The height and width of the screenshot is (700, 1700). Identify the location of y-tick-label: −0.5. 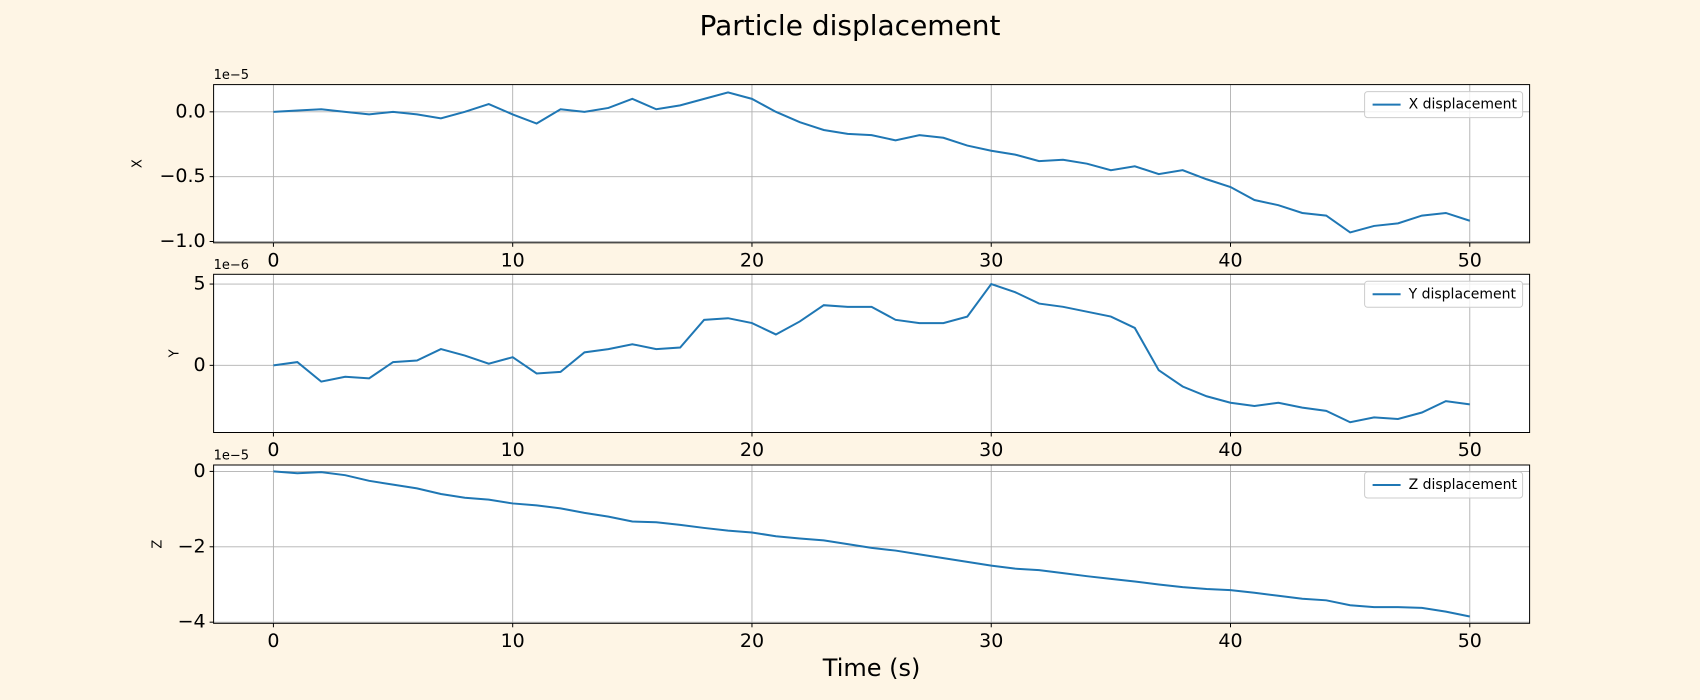
(182, 176).